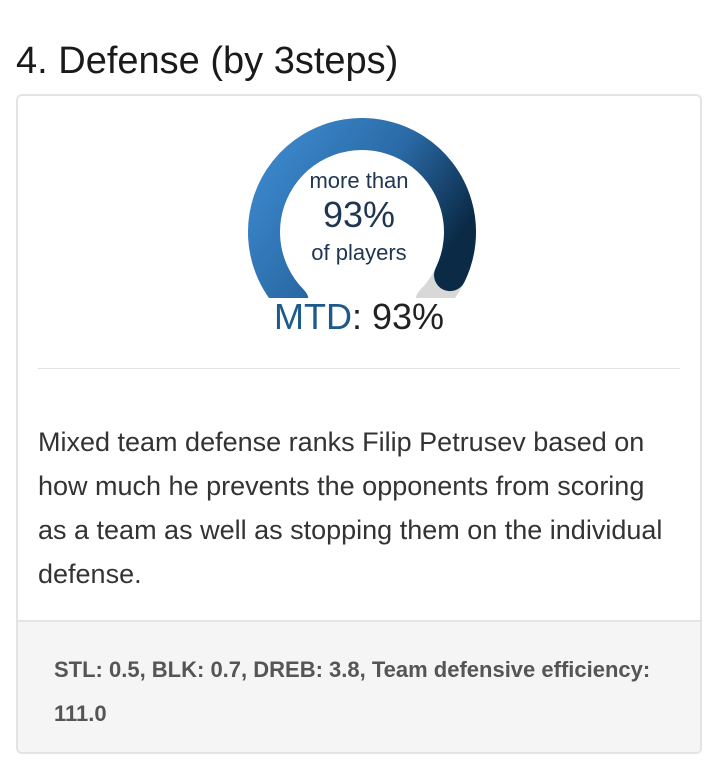  I want to click on divider, so click(359, 368).